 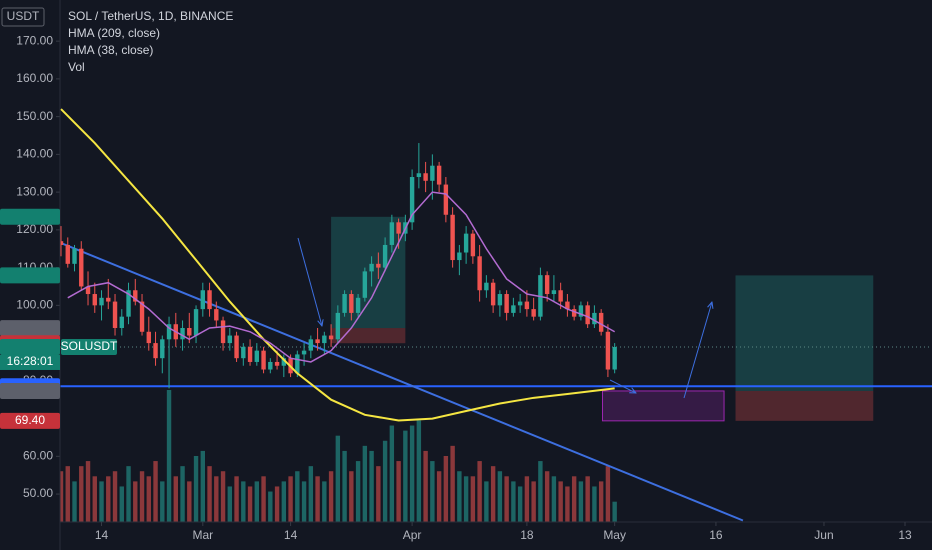 I want to click on y-tick-label: 130.00, so click(x=34, y=191).